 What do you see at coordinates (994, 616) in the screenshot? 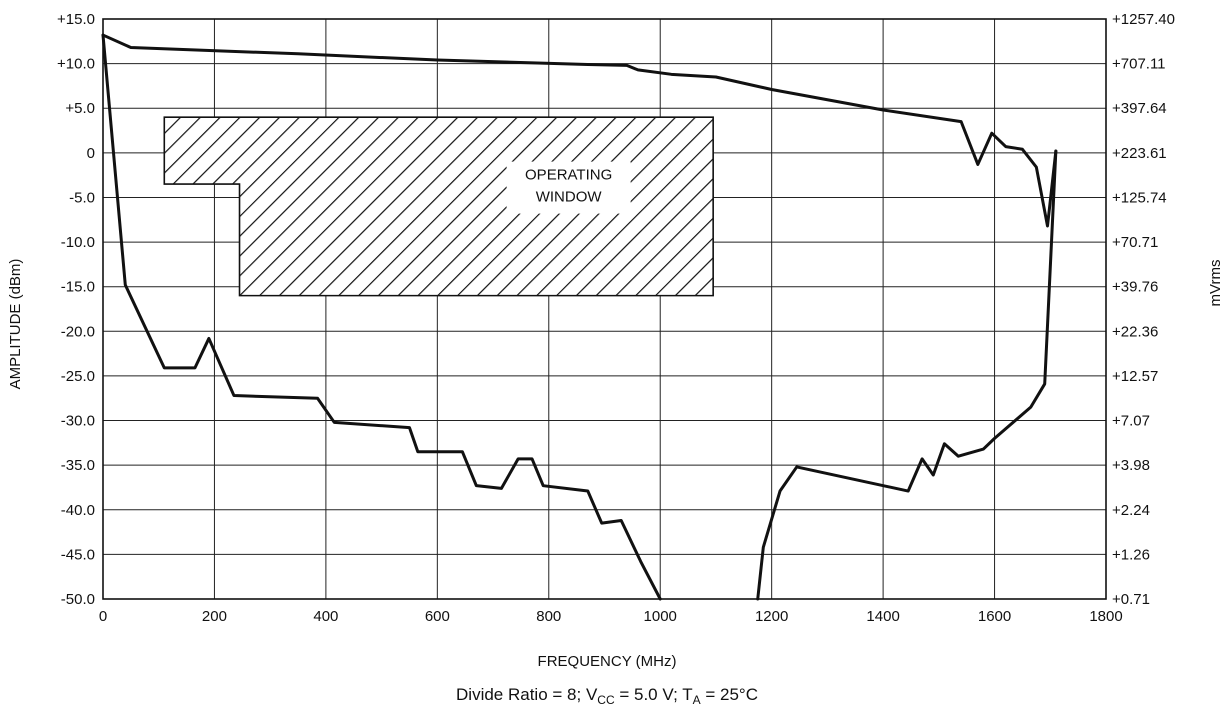
I see `x-tick-label: 1600` at bounding box center [994, 616].